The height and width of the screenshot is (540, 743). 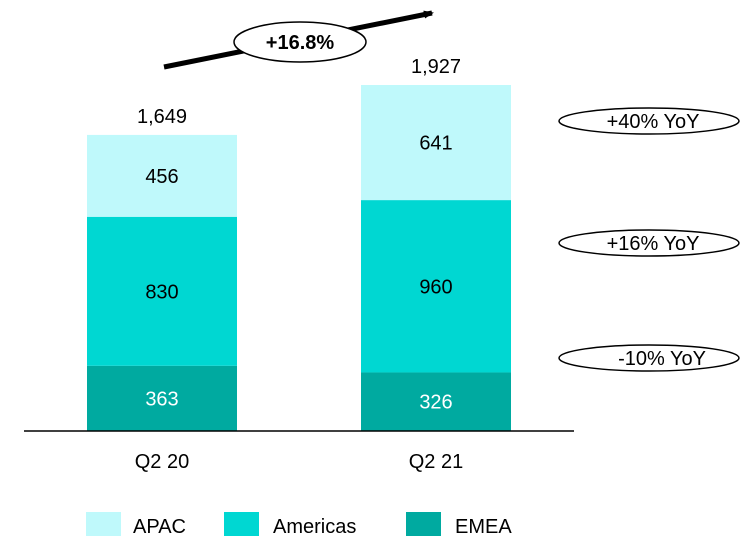 What do you see at coordinates (436, 67) in the screenshot?
I see `total-label-q2-21: 1,927` at bounding box center [436, 67].